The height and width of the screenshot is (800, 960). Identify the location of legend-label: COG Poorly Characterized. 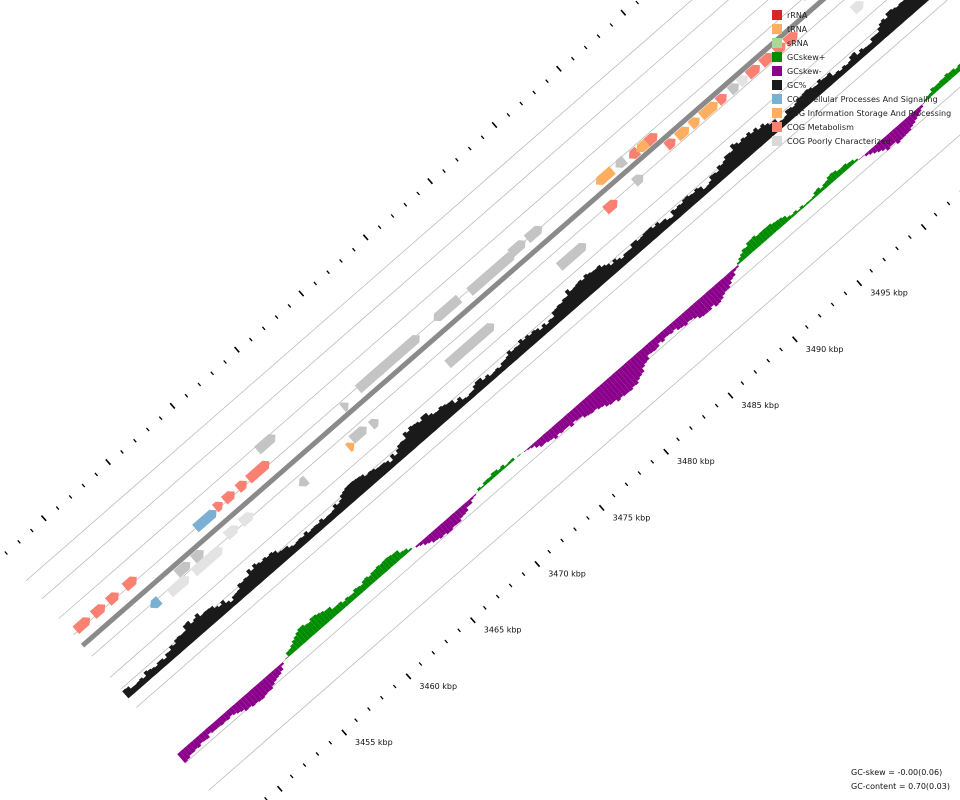
(839, 141).